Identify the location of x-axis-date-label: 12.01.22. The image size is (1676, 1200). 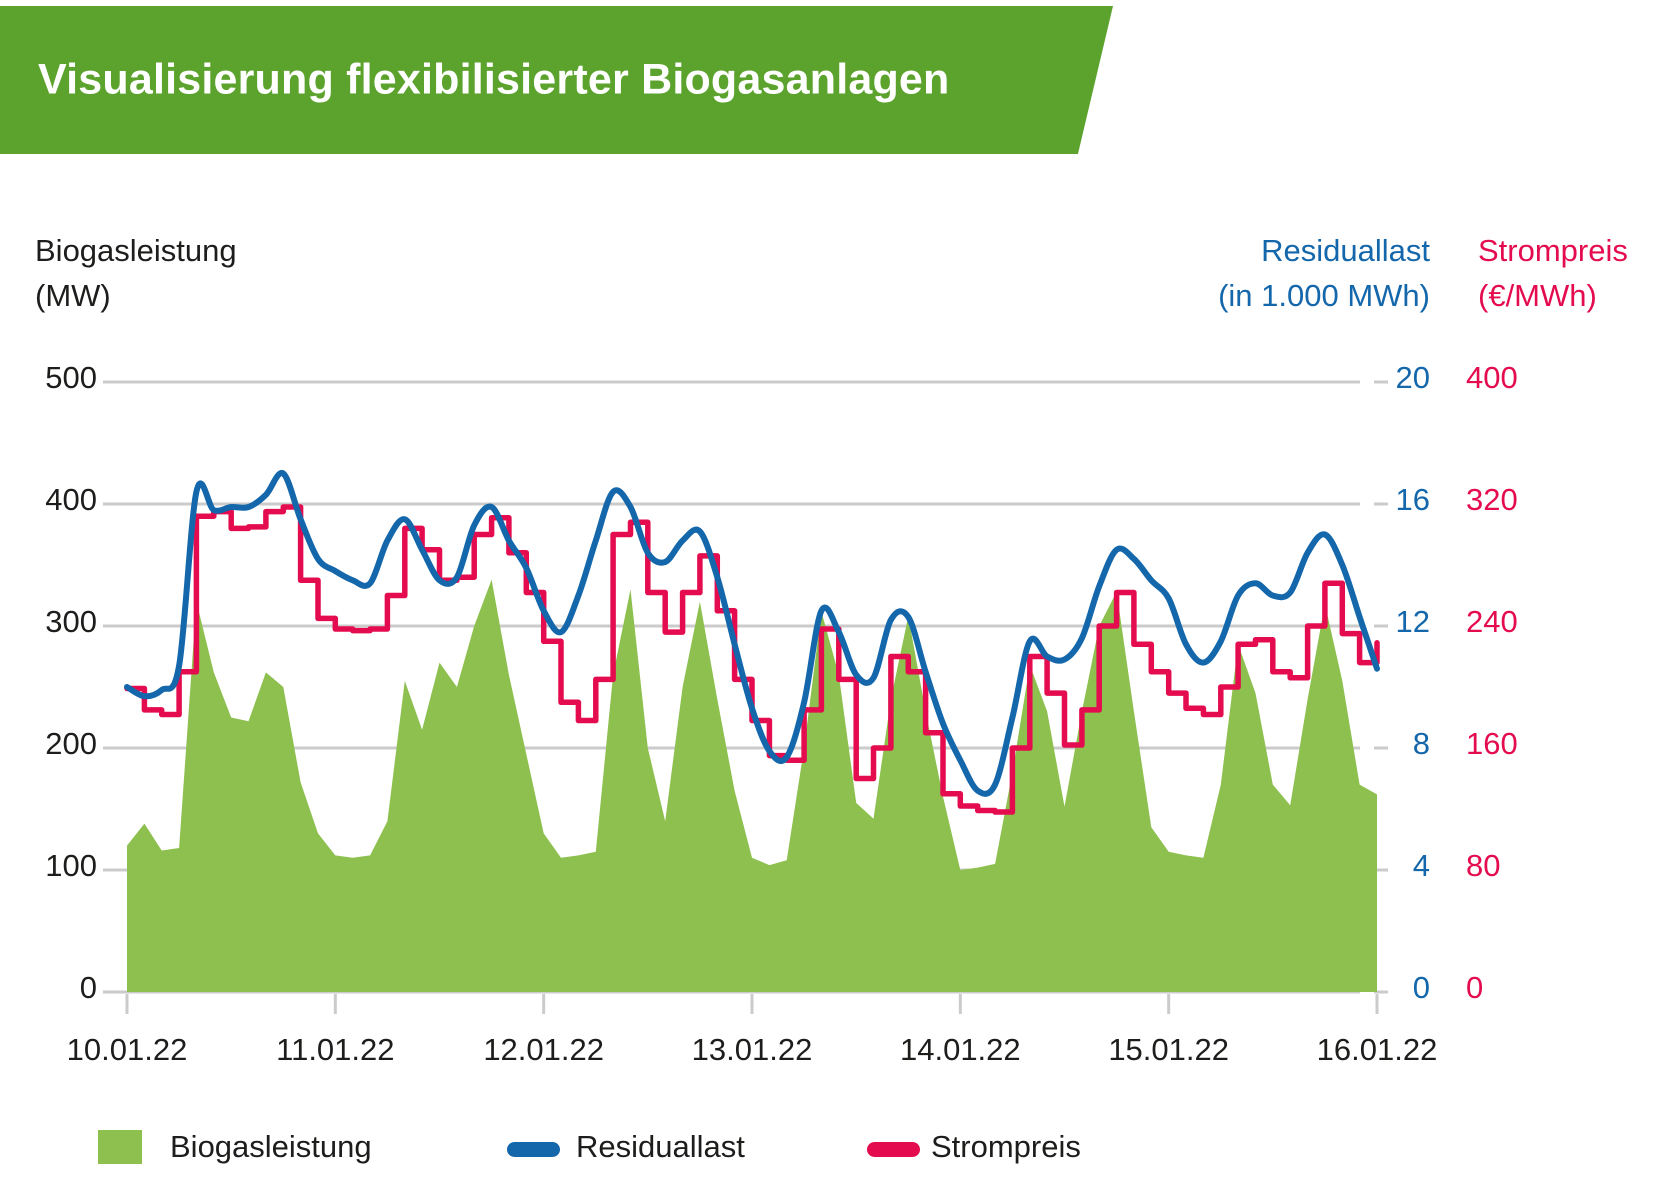
(543, 1049).